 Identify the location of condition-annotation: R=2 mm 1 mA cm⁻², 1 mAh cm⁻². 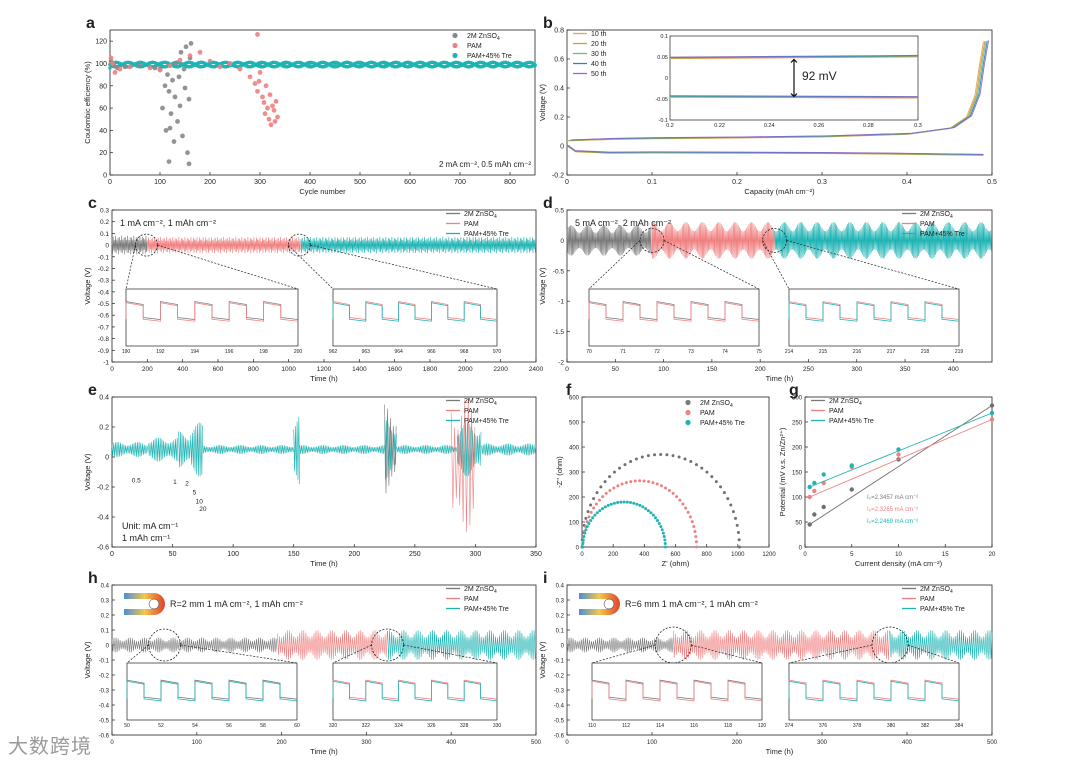
(236, 604).